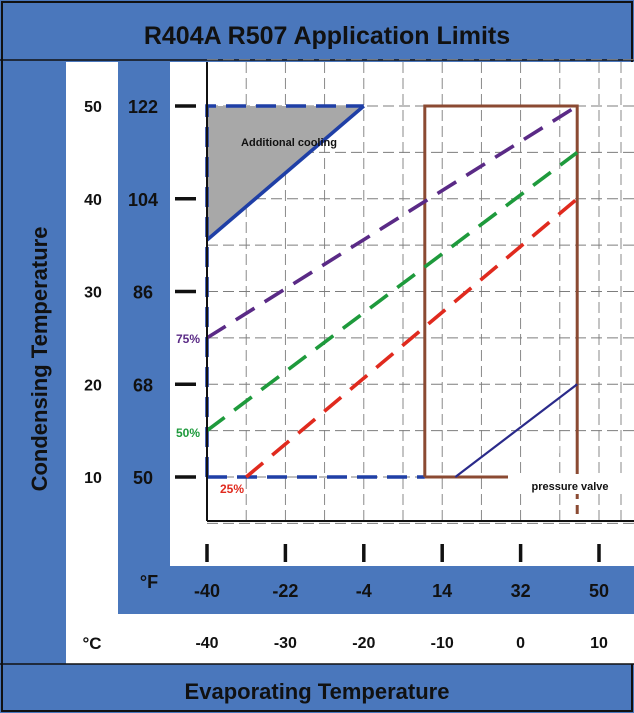 This screenshot has height=713, width=634. Describe the element at coordinates (599, 591) in the screenshot. I see `x-tick-label-f: 50` at that location.